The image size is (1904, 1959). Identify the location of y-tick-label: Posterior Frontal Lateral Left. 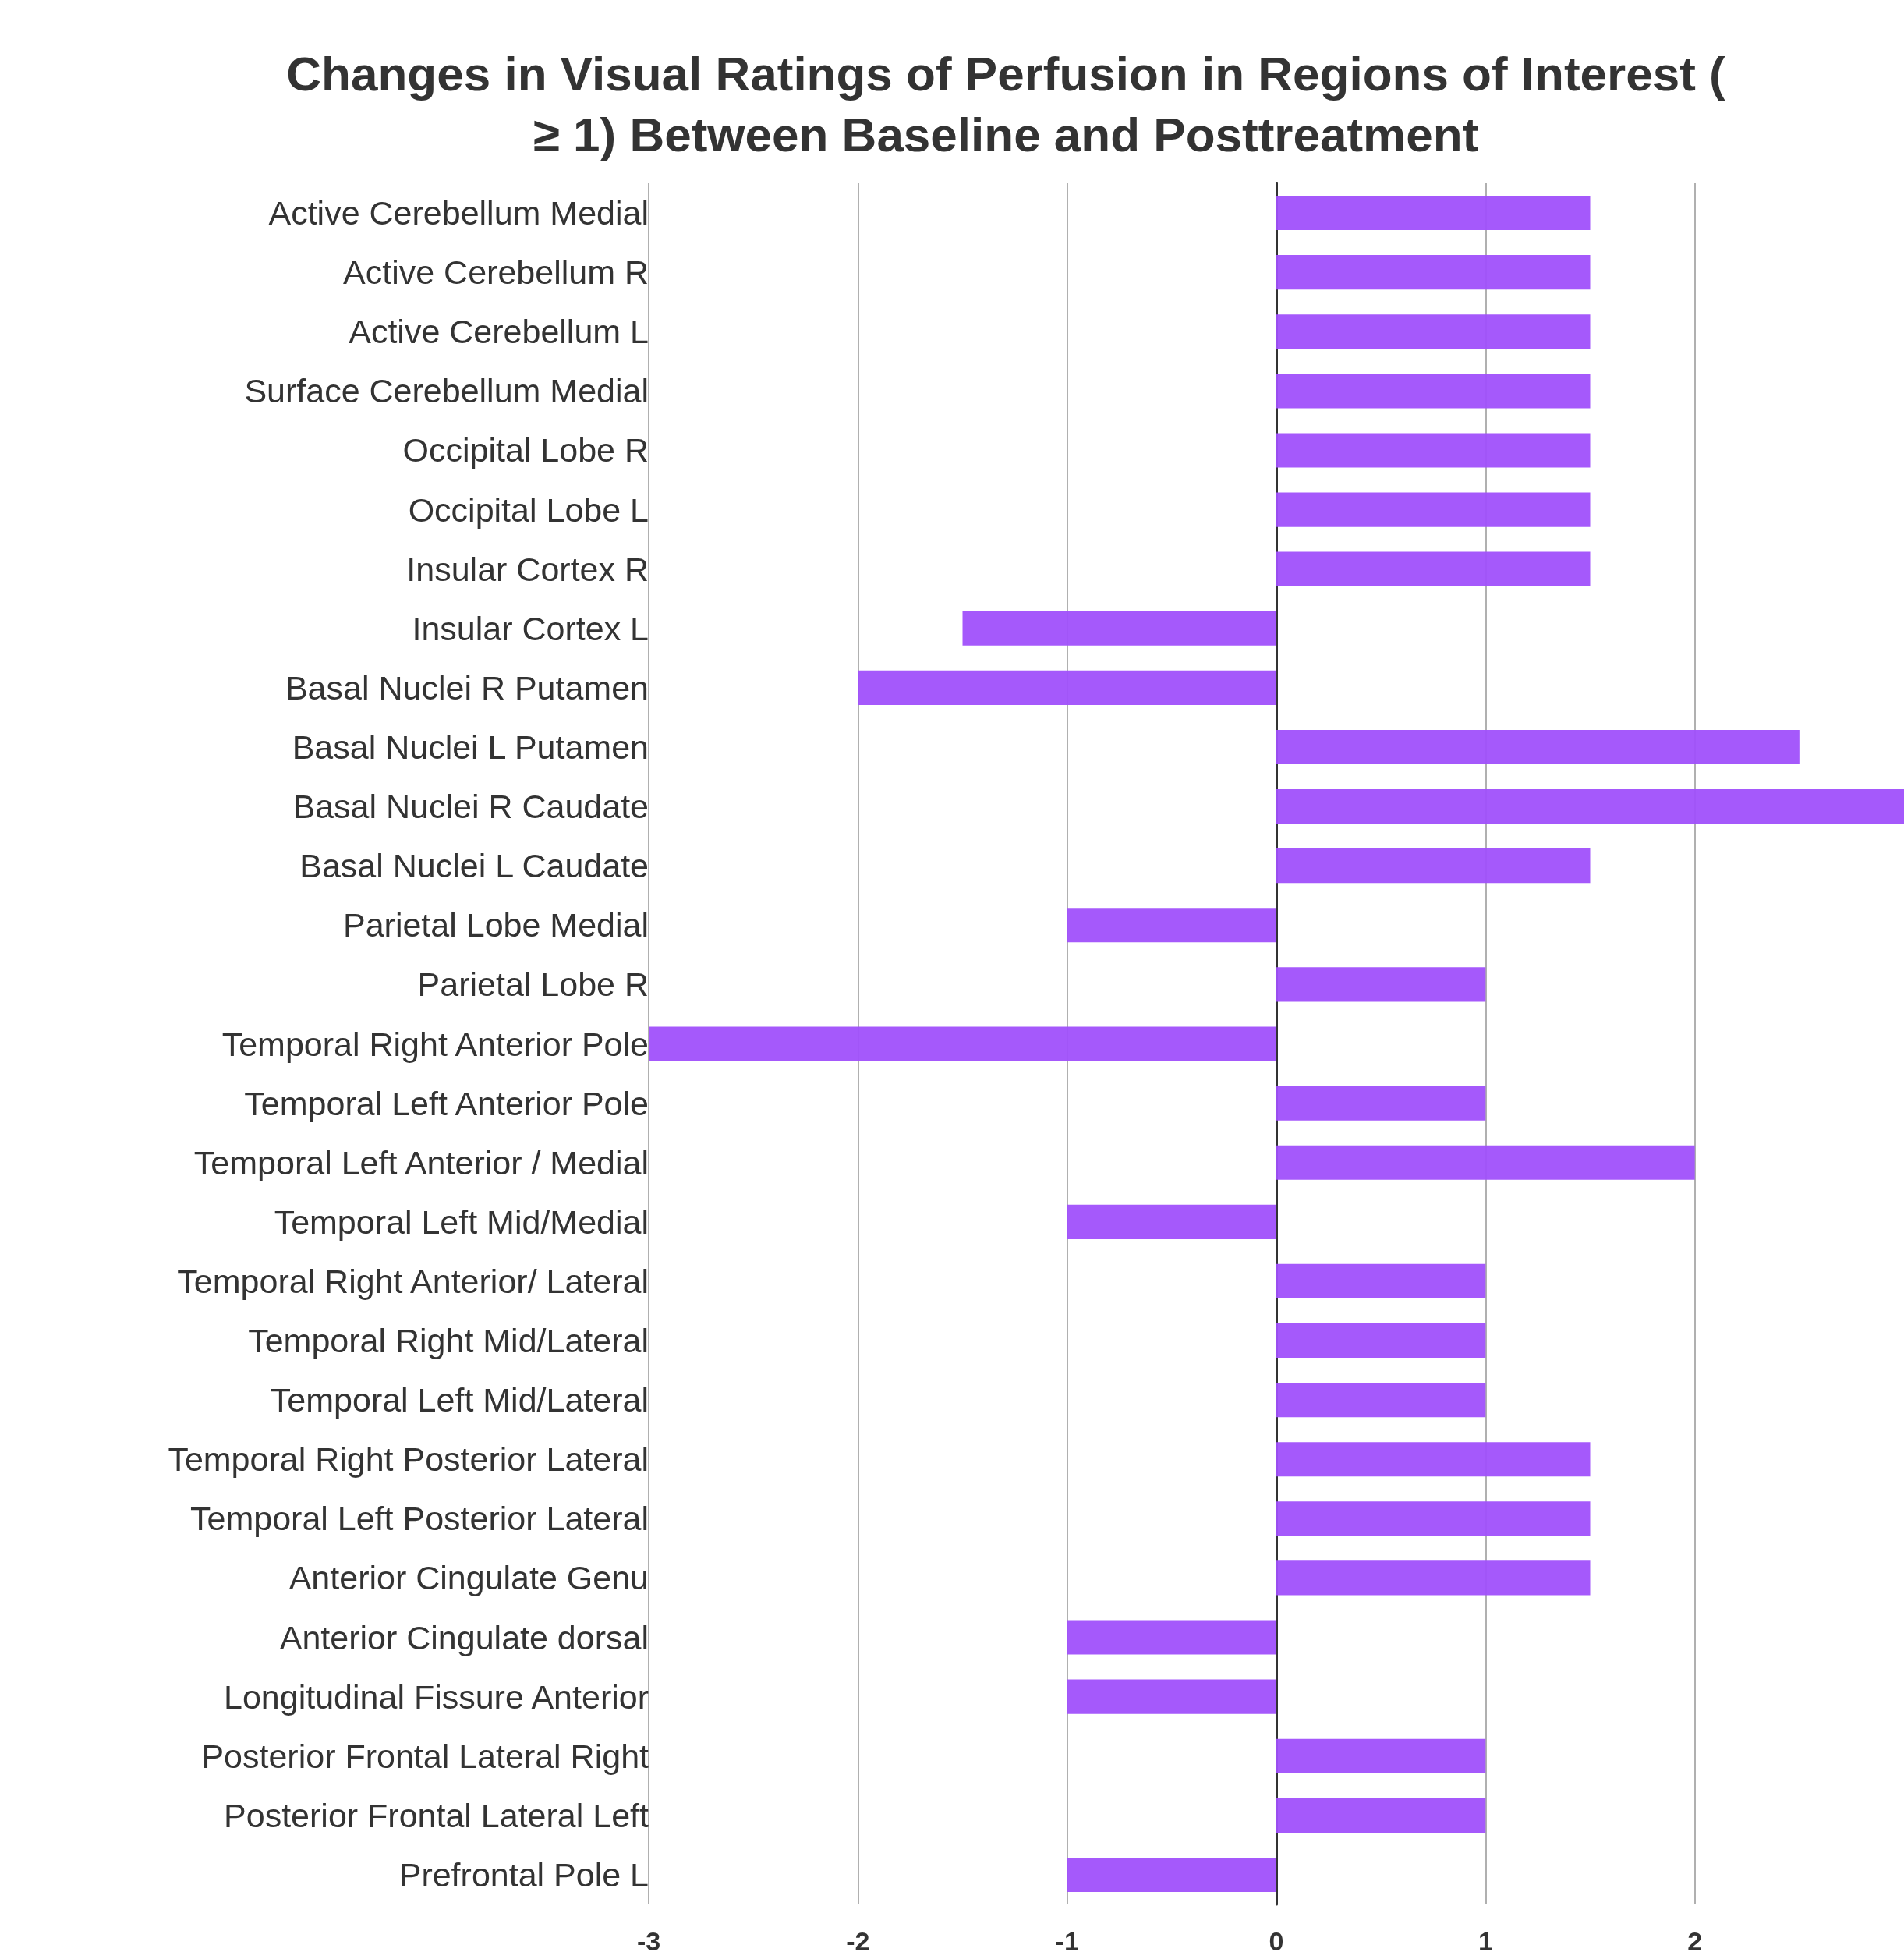
(436, 1815).